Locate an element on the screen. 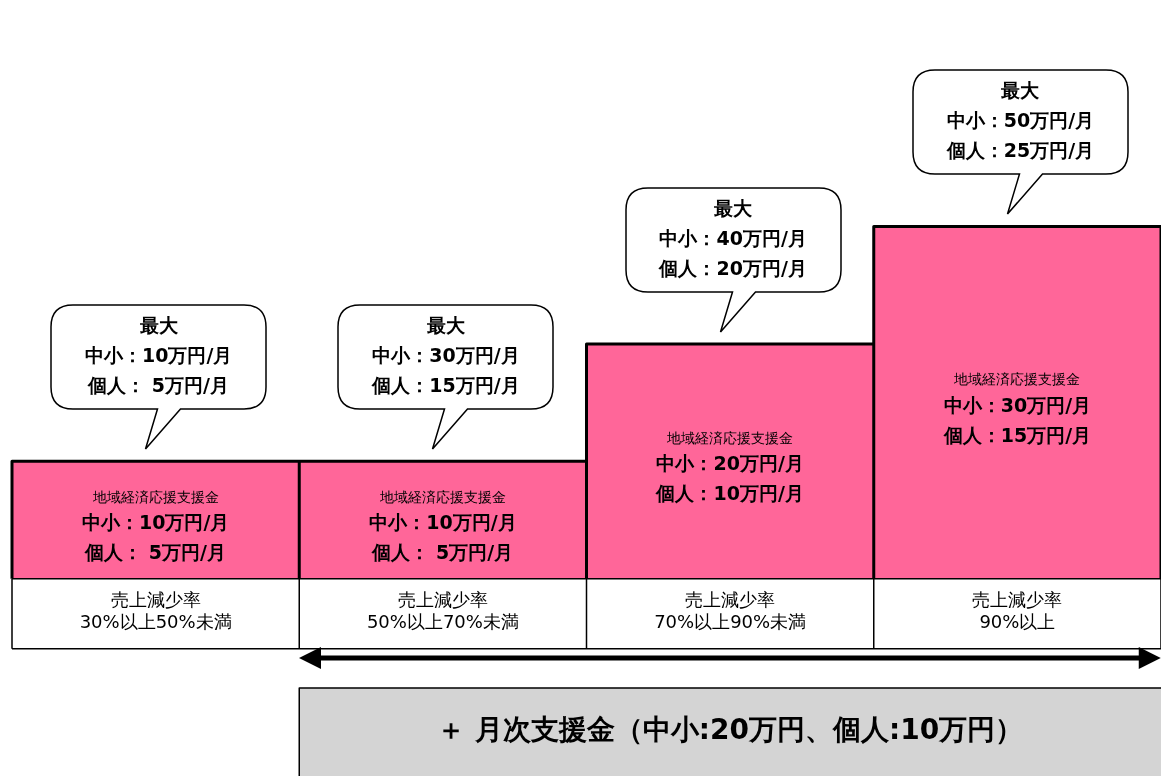  annotation: 最大中小：40万円/月個人：20万円/月 is located at coordinates (732, 237).